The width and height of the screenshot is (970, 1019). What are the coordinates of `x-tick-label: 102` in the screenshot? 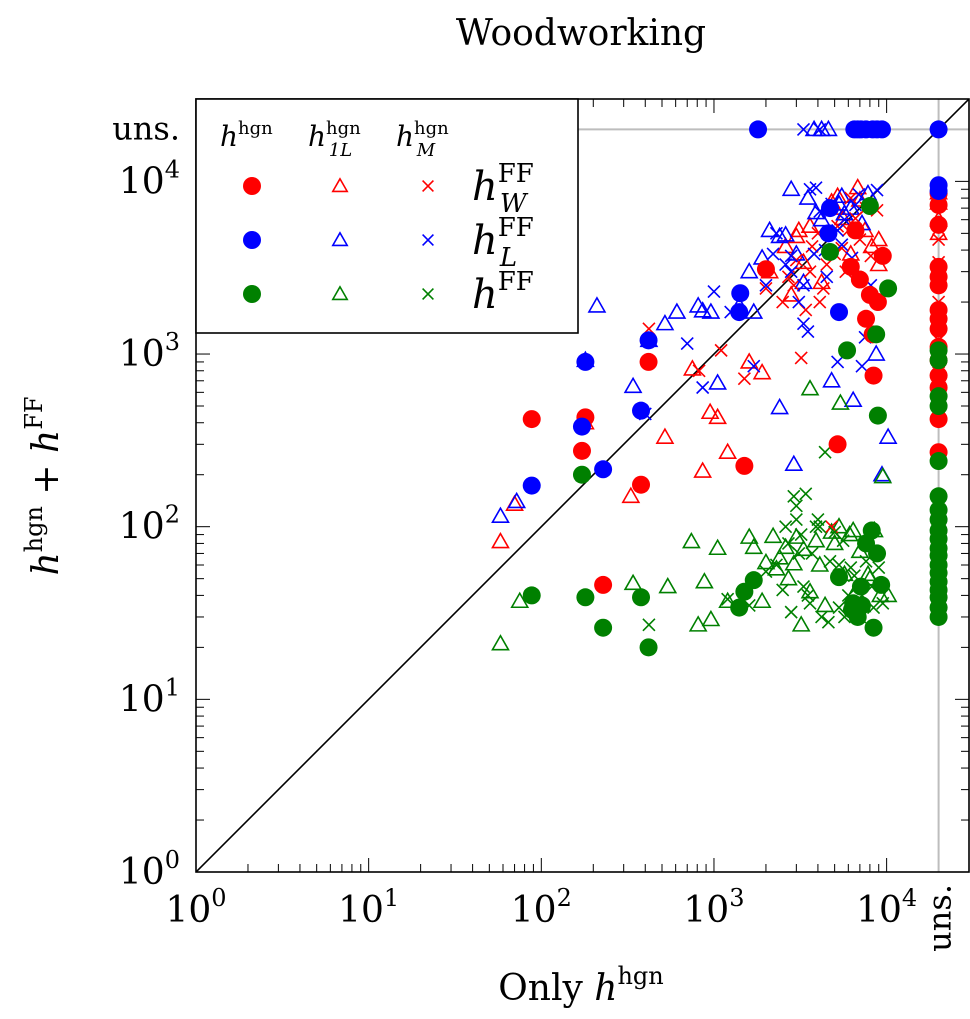 It's located at (541, 907).